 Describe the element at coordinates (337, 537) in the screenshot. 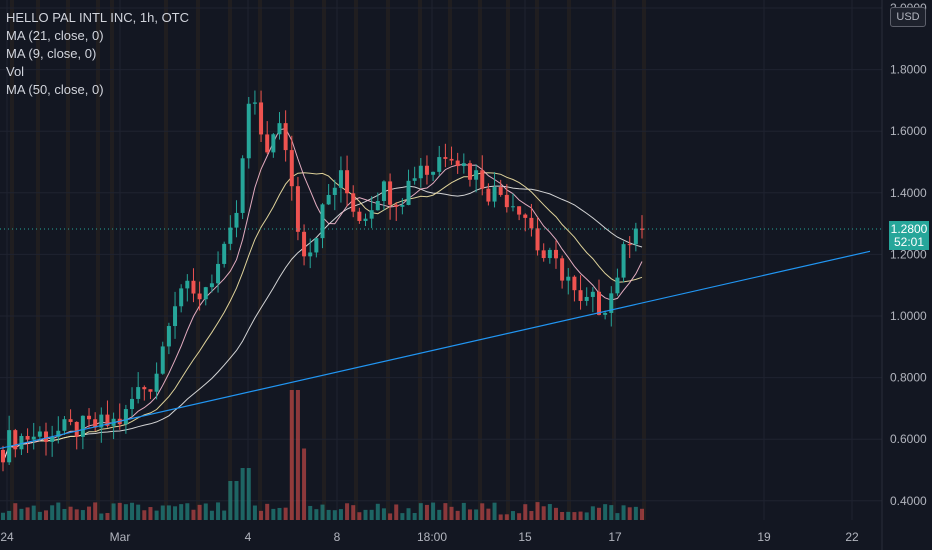

I see `time-tick-label: 8` at that location.